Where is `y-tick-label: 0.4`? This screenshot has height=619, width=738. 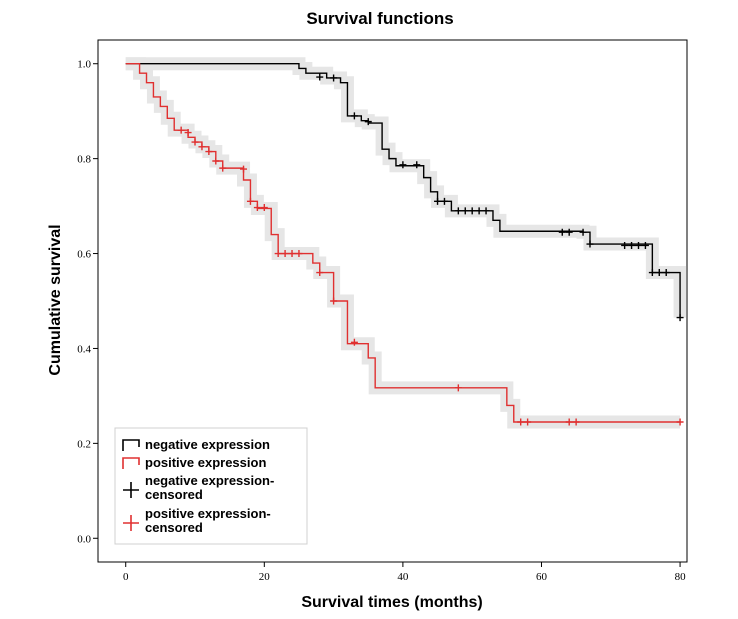 y-tick-label: 0.4 is located at coordinates (84, 349).